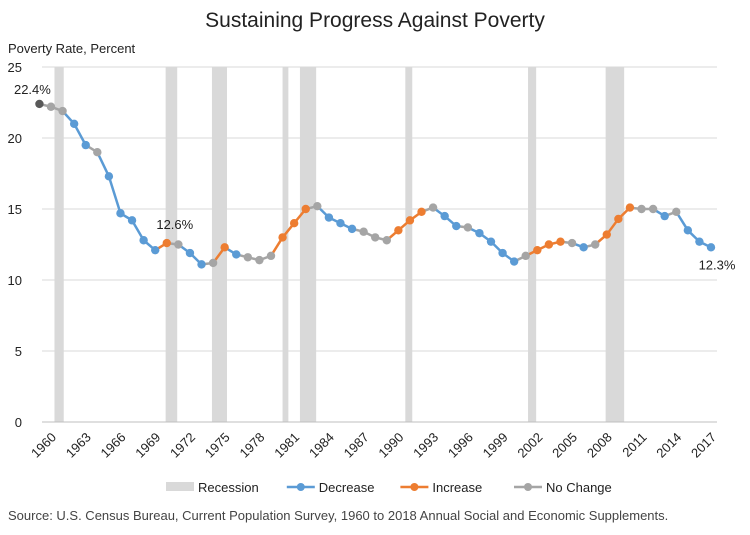 This screenshot has height=535, width=750. Describe the element at coordinates (251, 445) in the screenshot. I see `x-tick-label: 1978` at that location.